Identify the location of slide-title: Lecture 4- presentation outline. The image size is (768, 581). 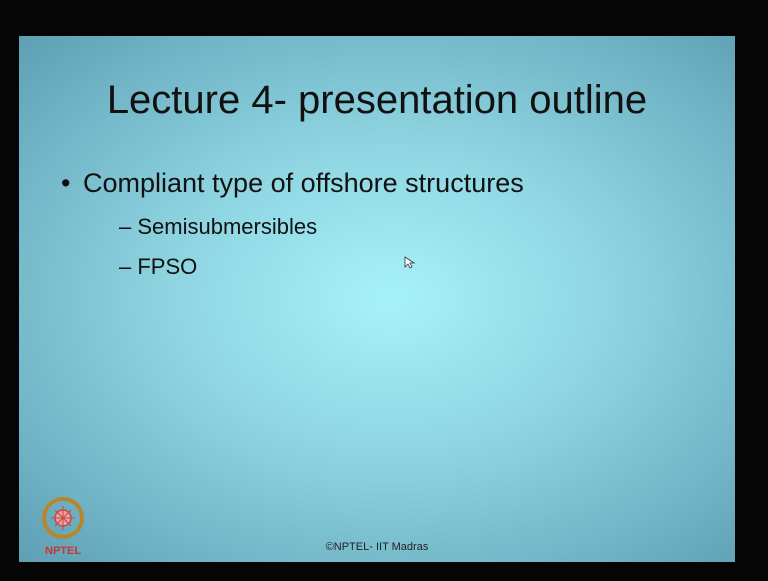
(377, 100).